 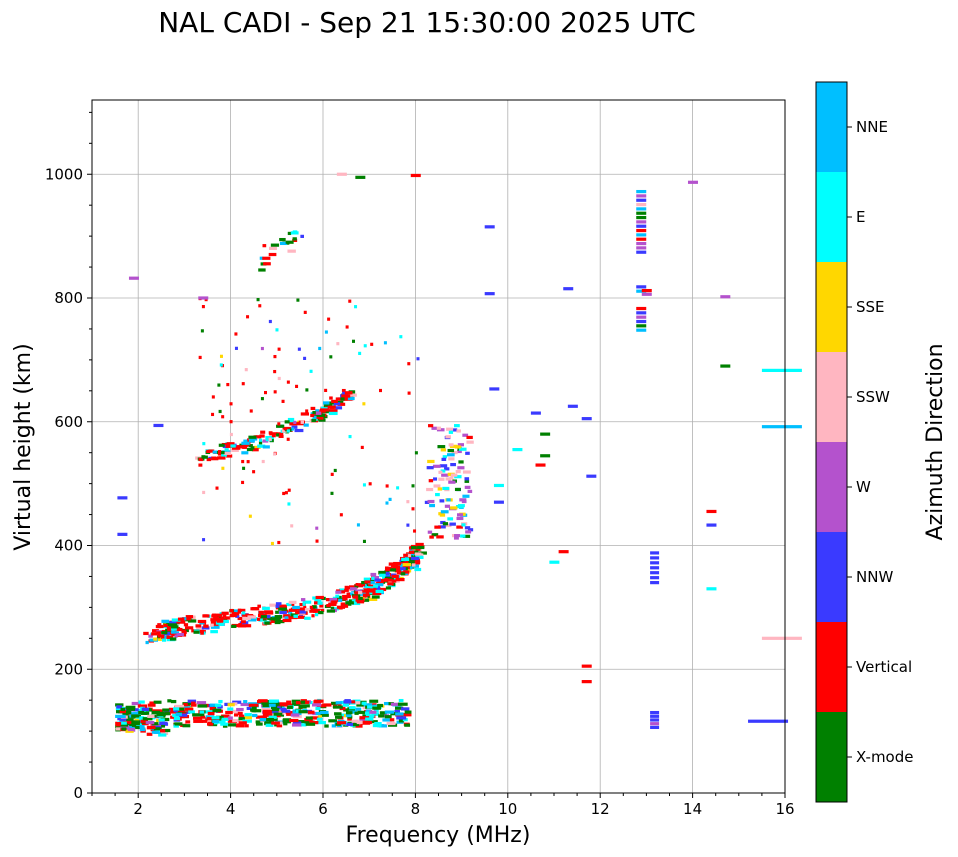 I want to click on colorbar-tick-label: Vertical, so click(x=884, y=667).